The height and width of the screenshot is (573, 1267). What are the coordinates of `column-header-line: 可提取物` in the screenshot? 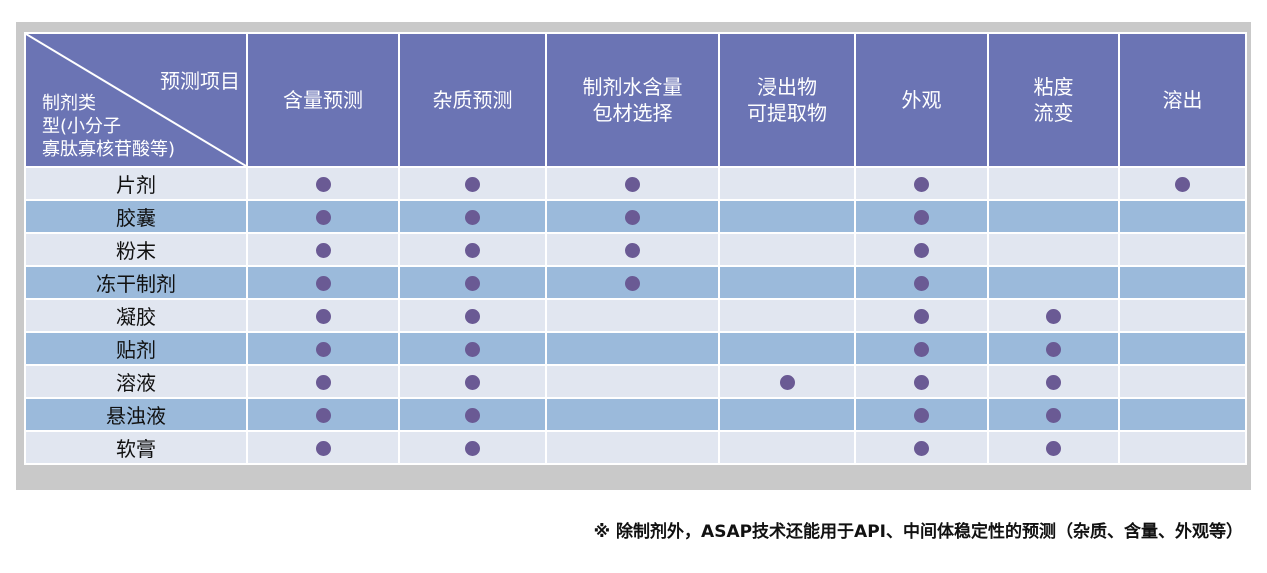 It's located at (787, 113).